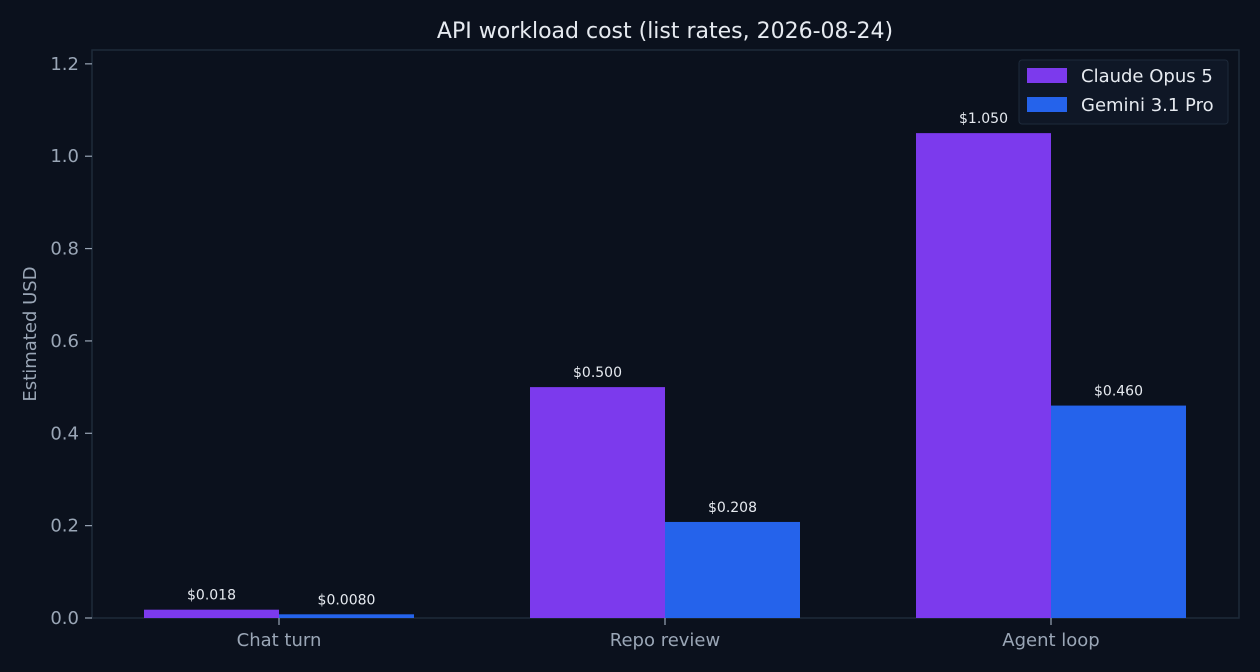 This screenshot has width=1260, height=672. Describe the element at coordinates (64, 156) in the screenshot. I see `y-tick-label: 1.0` at that location.